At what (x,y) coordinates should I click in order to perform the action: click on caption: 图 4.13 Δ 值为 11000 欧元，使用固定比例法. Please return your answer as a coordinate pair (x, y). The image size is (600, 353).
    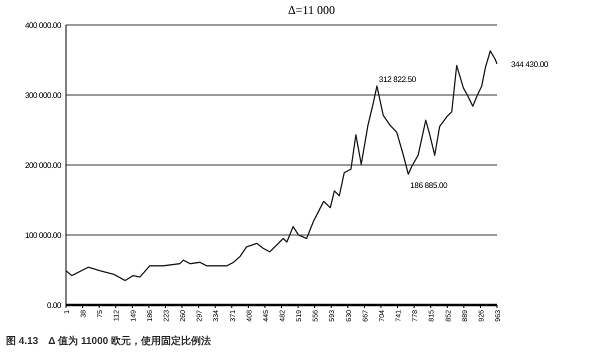
    Looking at the image, I should click on (109, 341).